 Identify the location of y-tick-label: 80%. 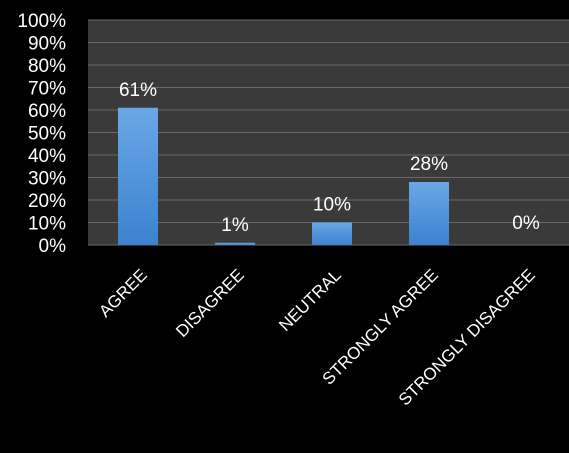
(47, 66).